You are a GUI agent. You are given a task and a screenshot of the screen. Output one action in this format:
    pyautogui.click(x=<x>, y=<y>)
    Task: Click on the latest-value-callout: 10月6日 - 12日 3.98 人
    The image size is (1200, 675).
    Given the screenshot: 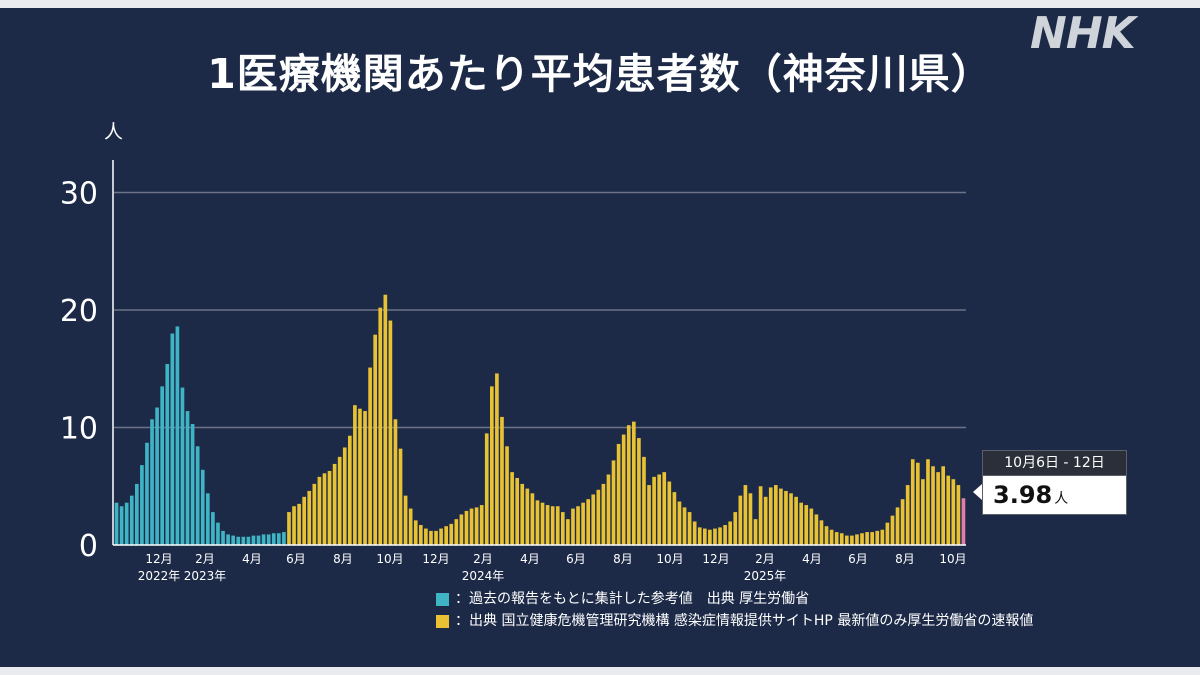 What is the action you would take?
    pyautogui.click(x=1050, y=482)
    